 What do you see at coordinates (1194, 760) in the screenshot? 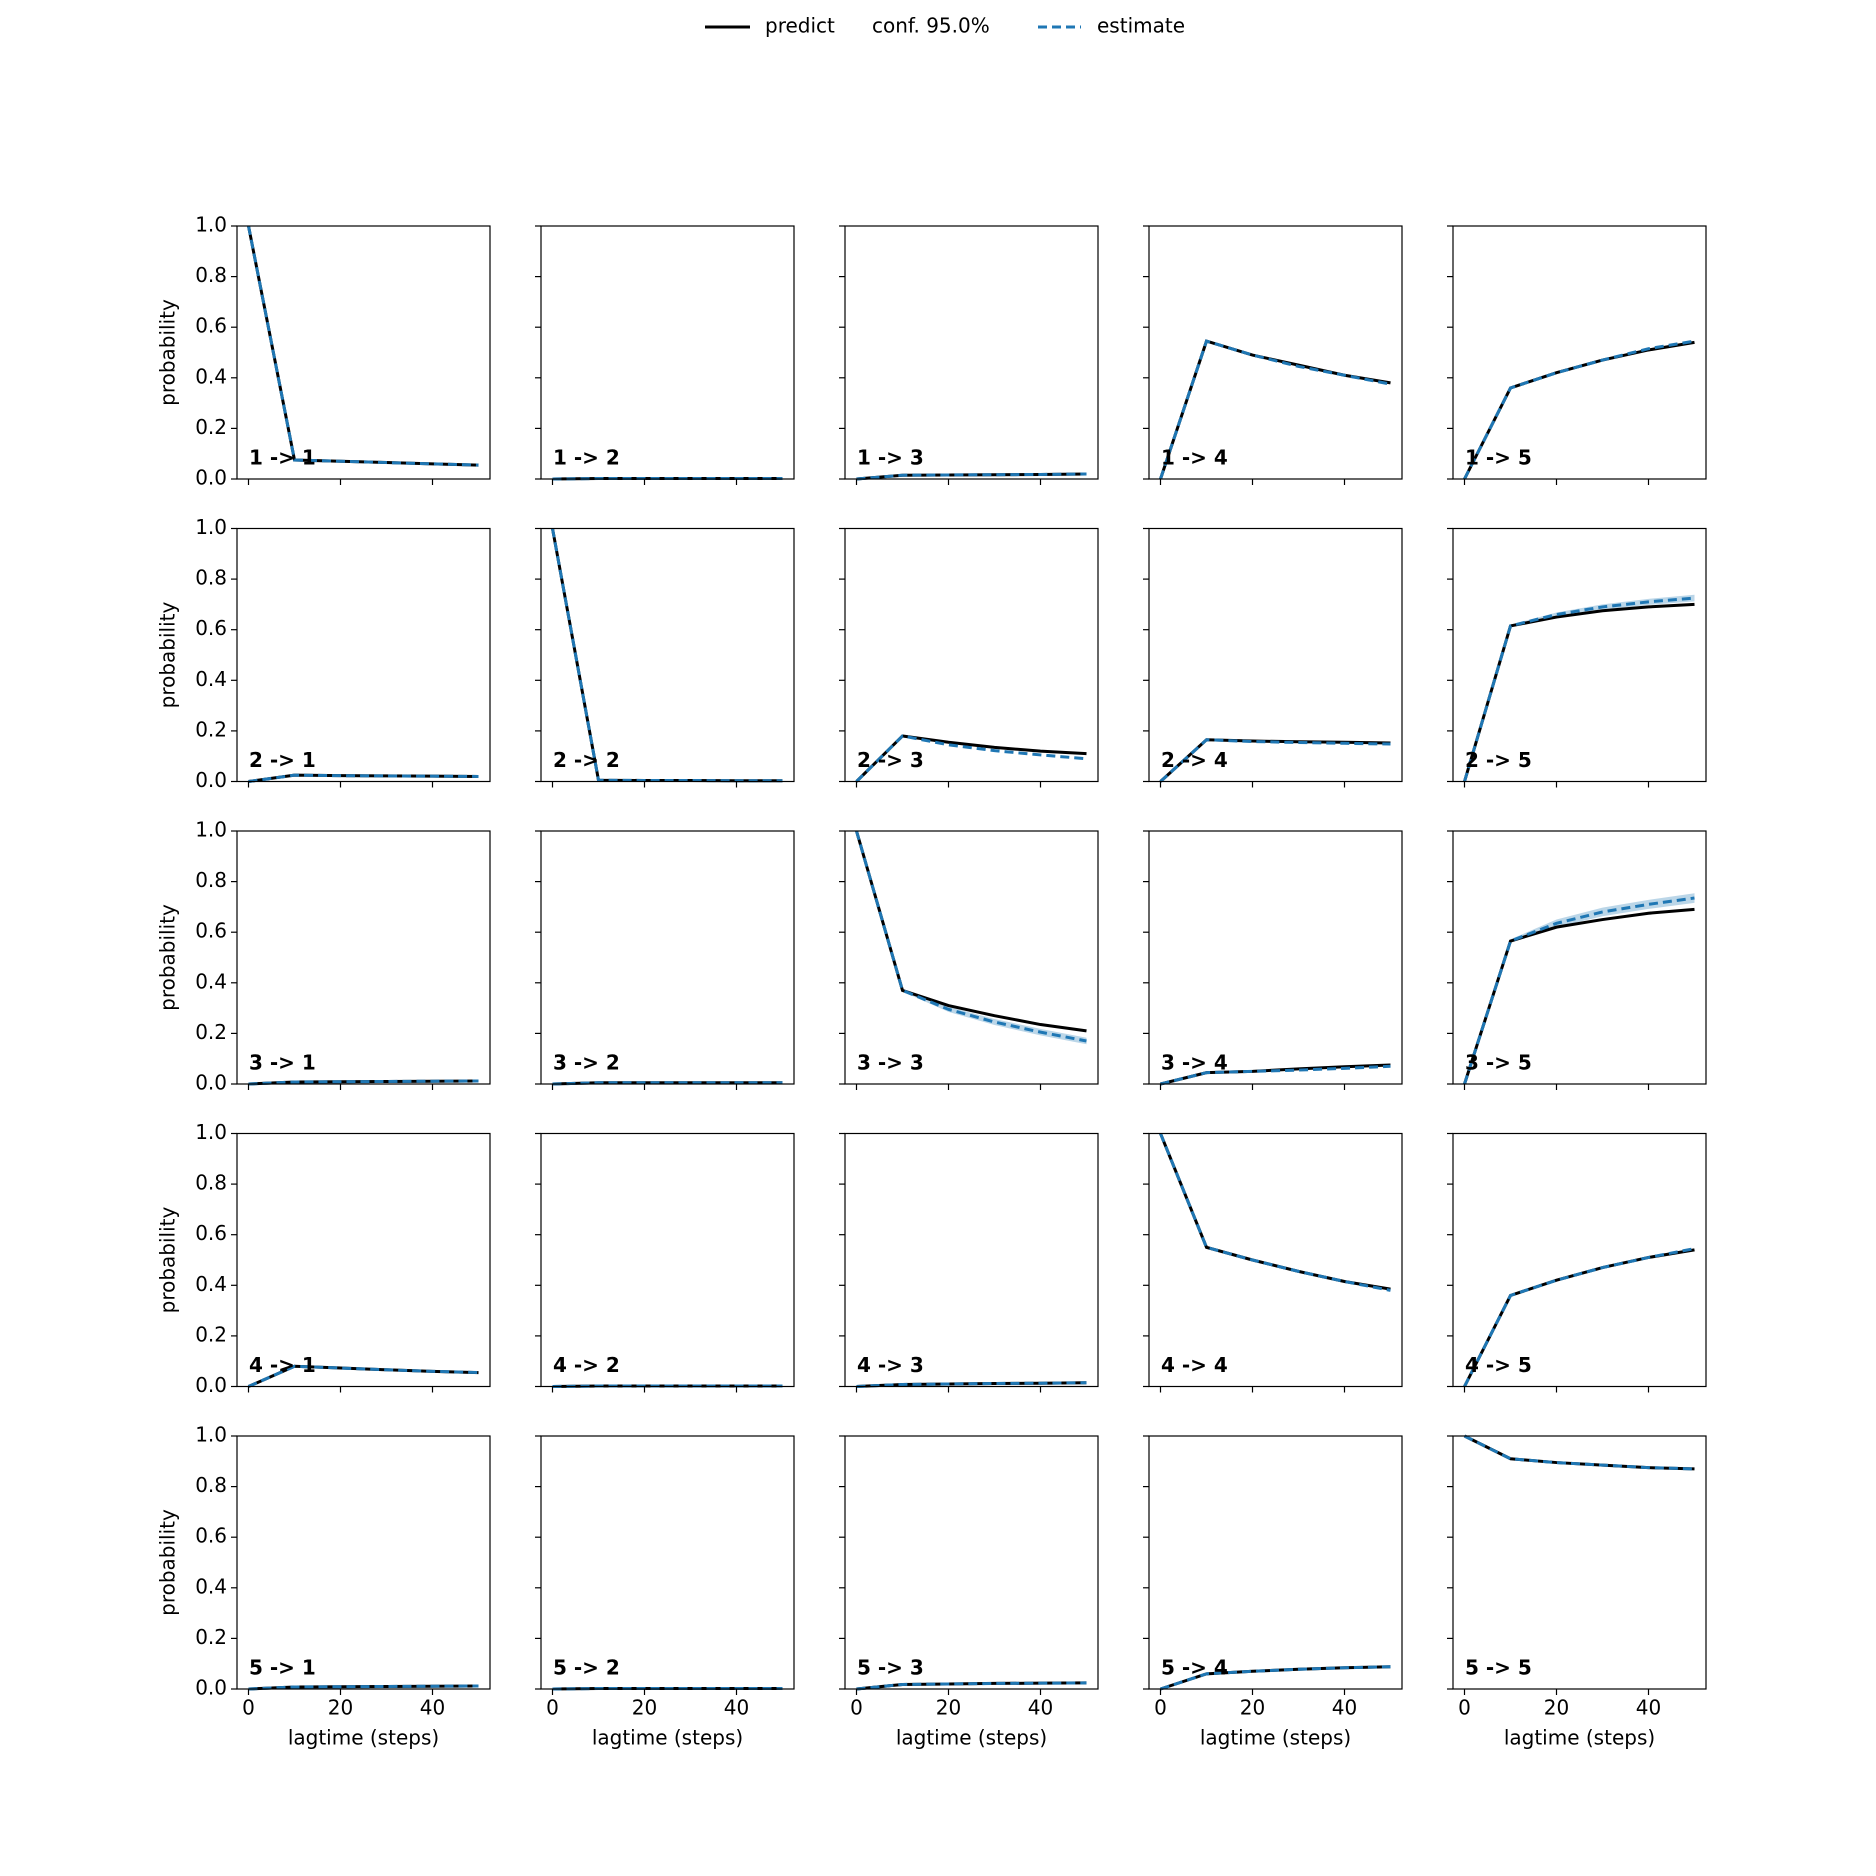
I see `panel-label: 2 -> 4` at bounding box center [1194, 760].